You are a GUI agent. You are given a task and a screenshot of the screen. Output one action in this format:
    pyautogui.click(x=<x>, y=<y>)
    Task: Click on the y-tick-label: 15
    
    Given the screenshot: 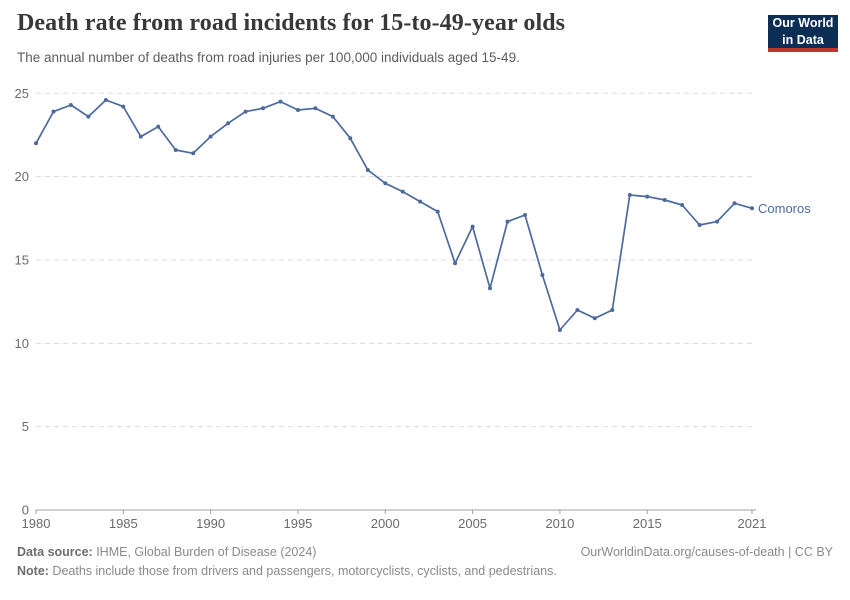 What is the action you would take?
    pyautogui.click(x=22, y=259)
    